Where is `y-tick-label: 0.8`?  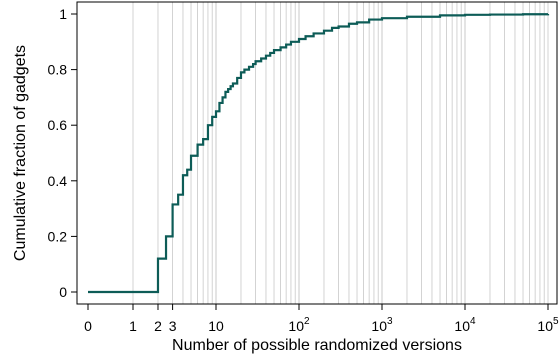
y-tick-label: 0.8 is located at coordinates (58, 70).